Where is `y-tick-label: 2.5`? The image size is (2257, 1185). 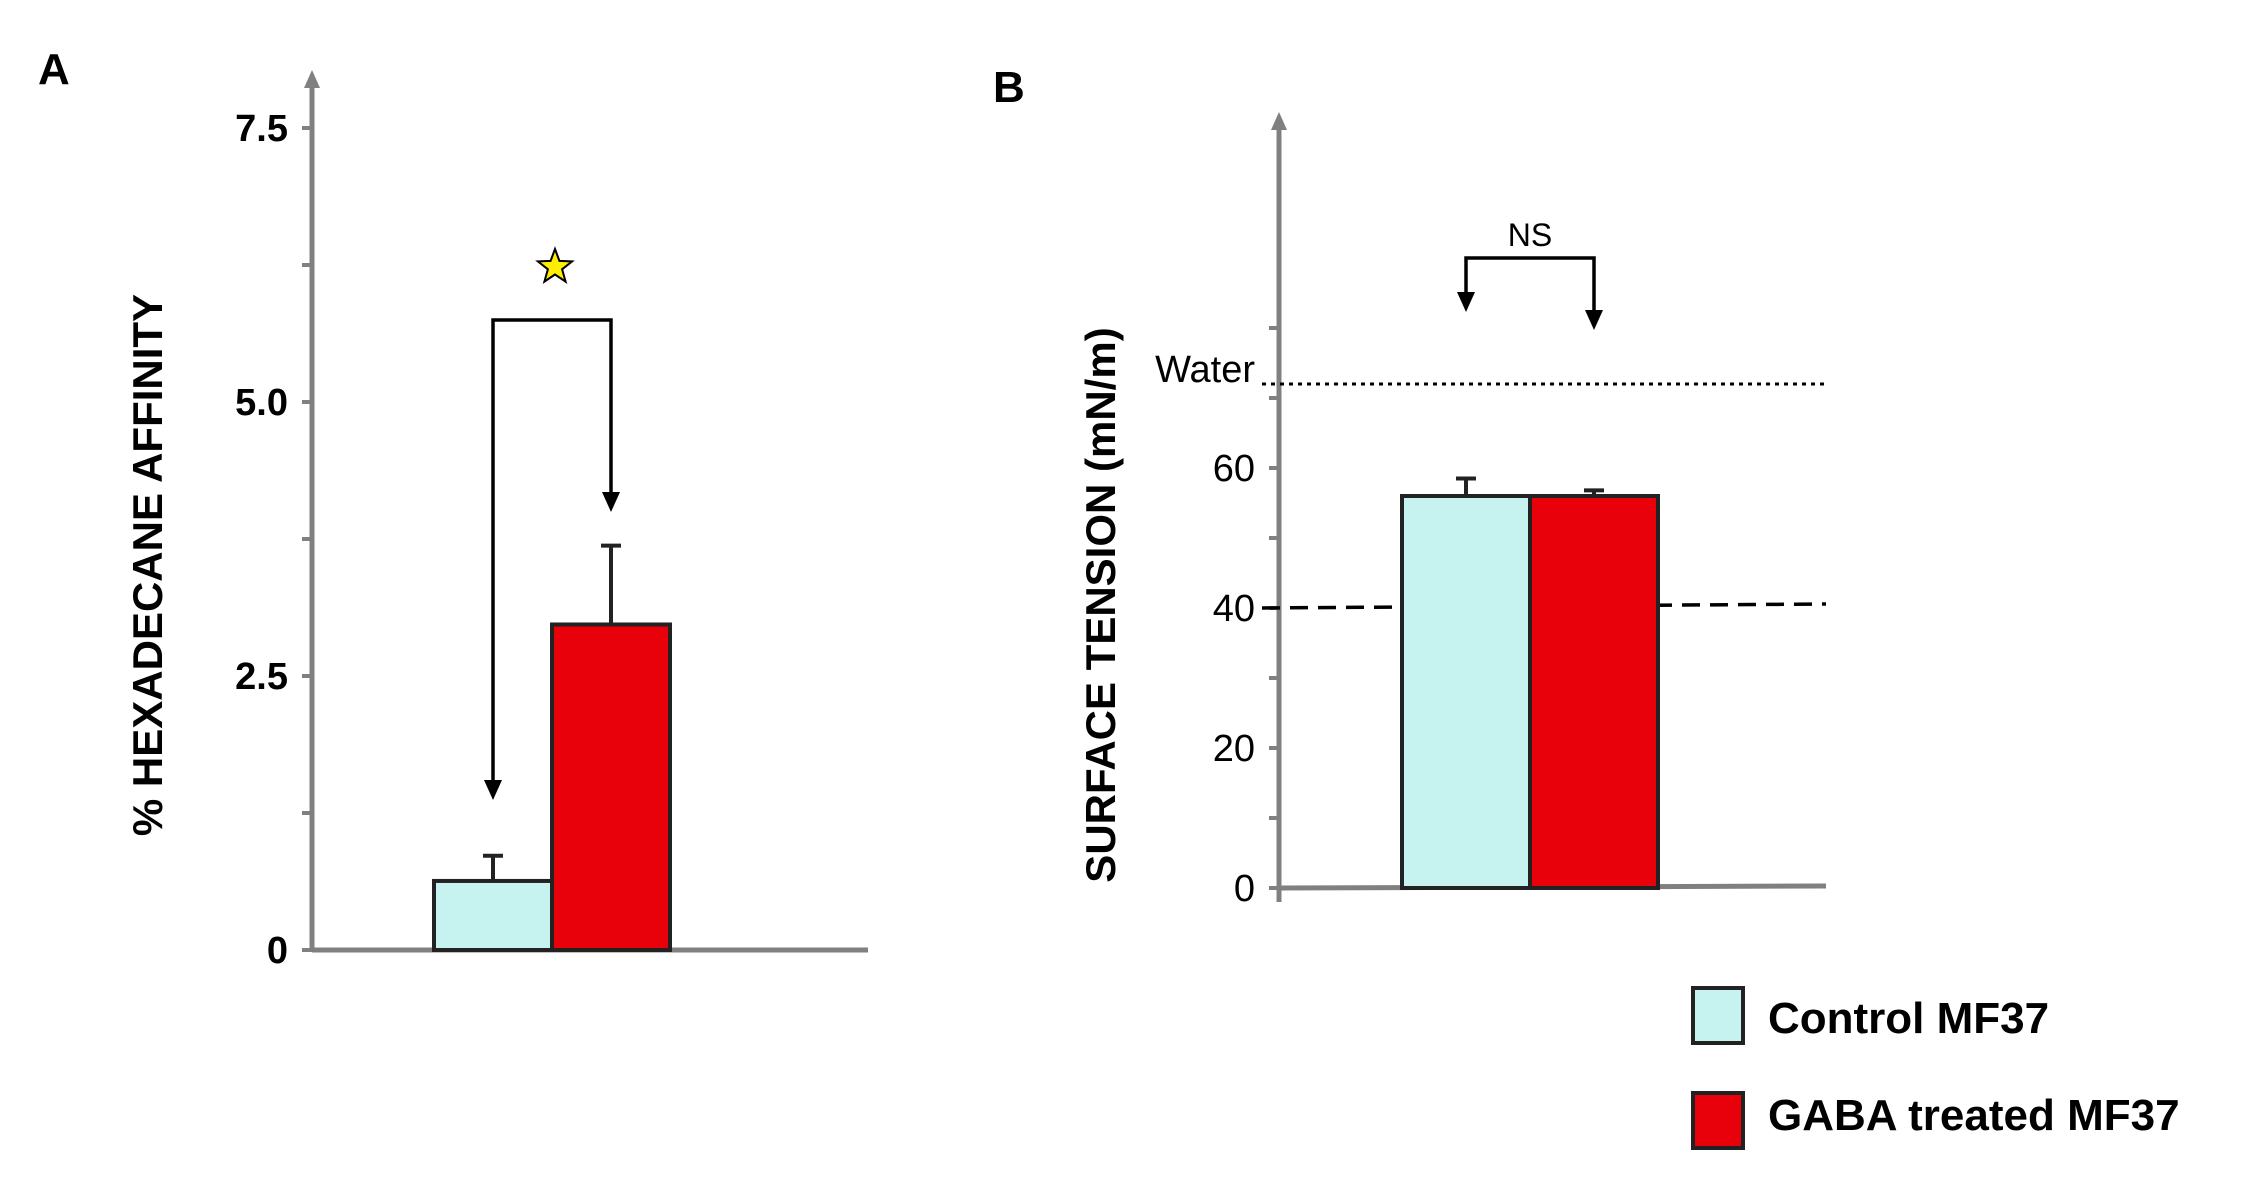 y-tick-label: 2.5 is located at coordinates (261, 677).